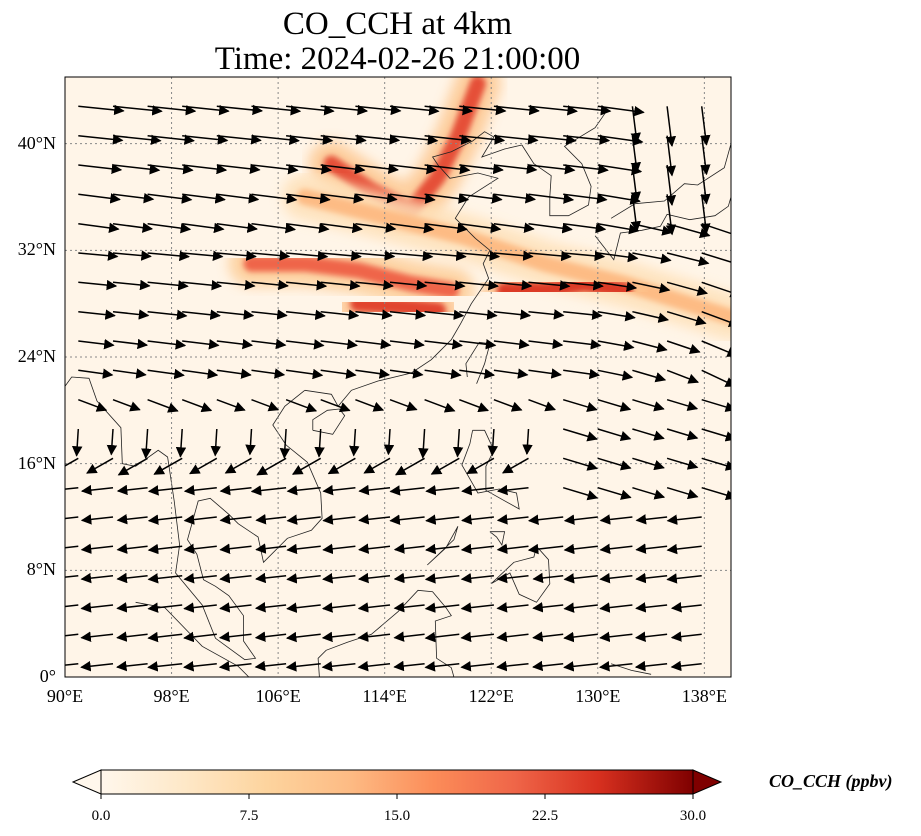 The image size is (921, 836). Describe the element at coordinates (545, 816) in the screenshot. I see `colorbar-tick-label: 22.5` at that location.